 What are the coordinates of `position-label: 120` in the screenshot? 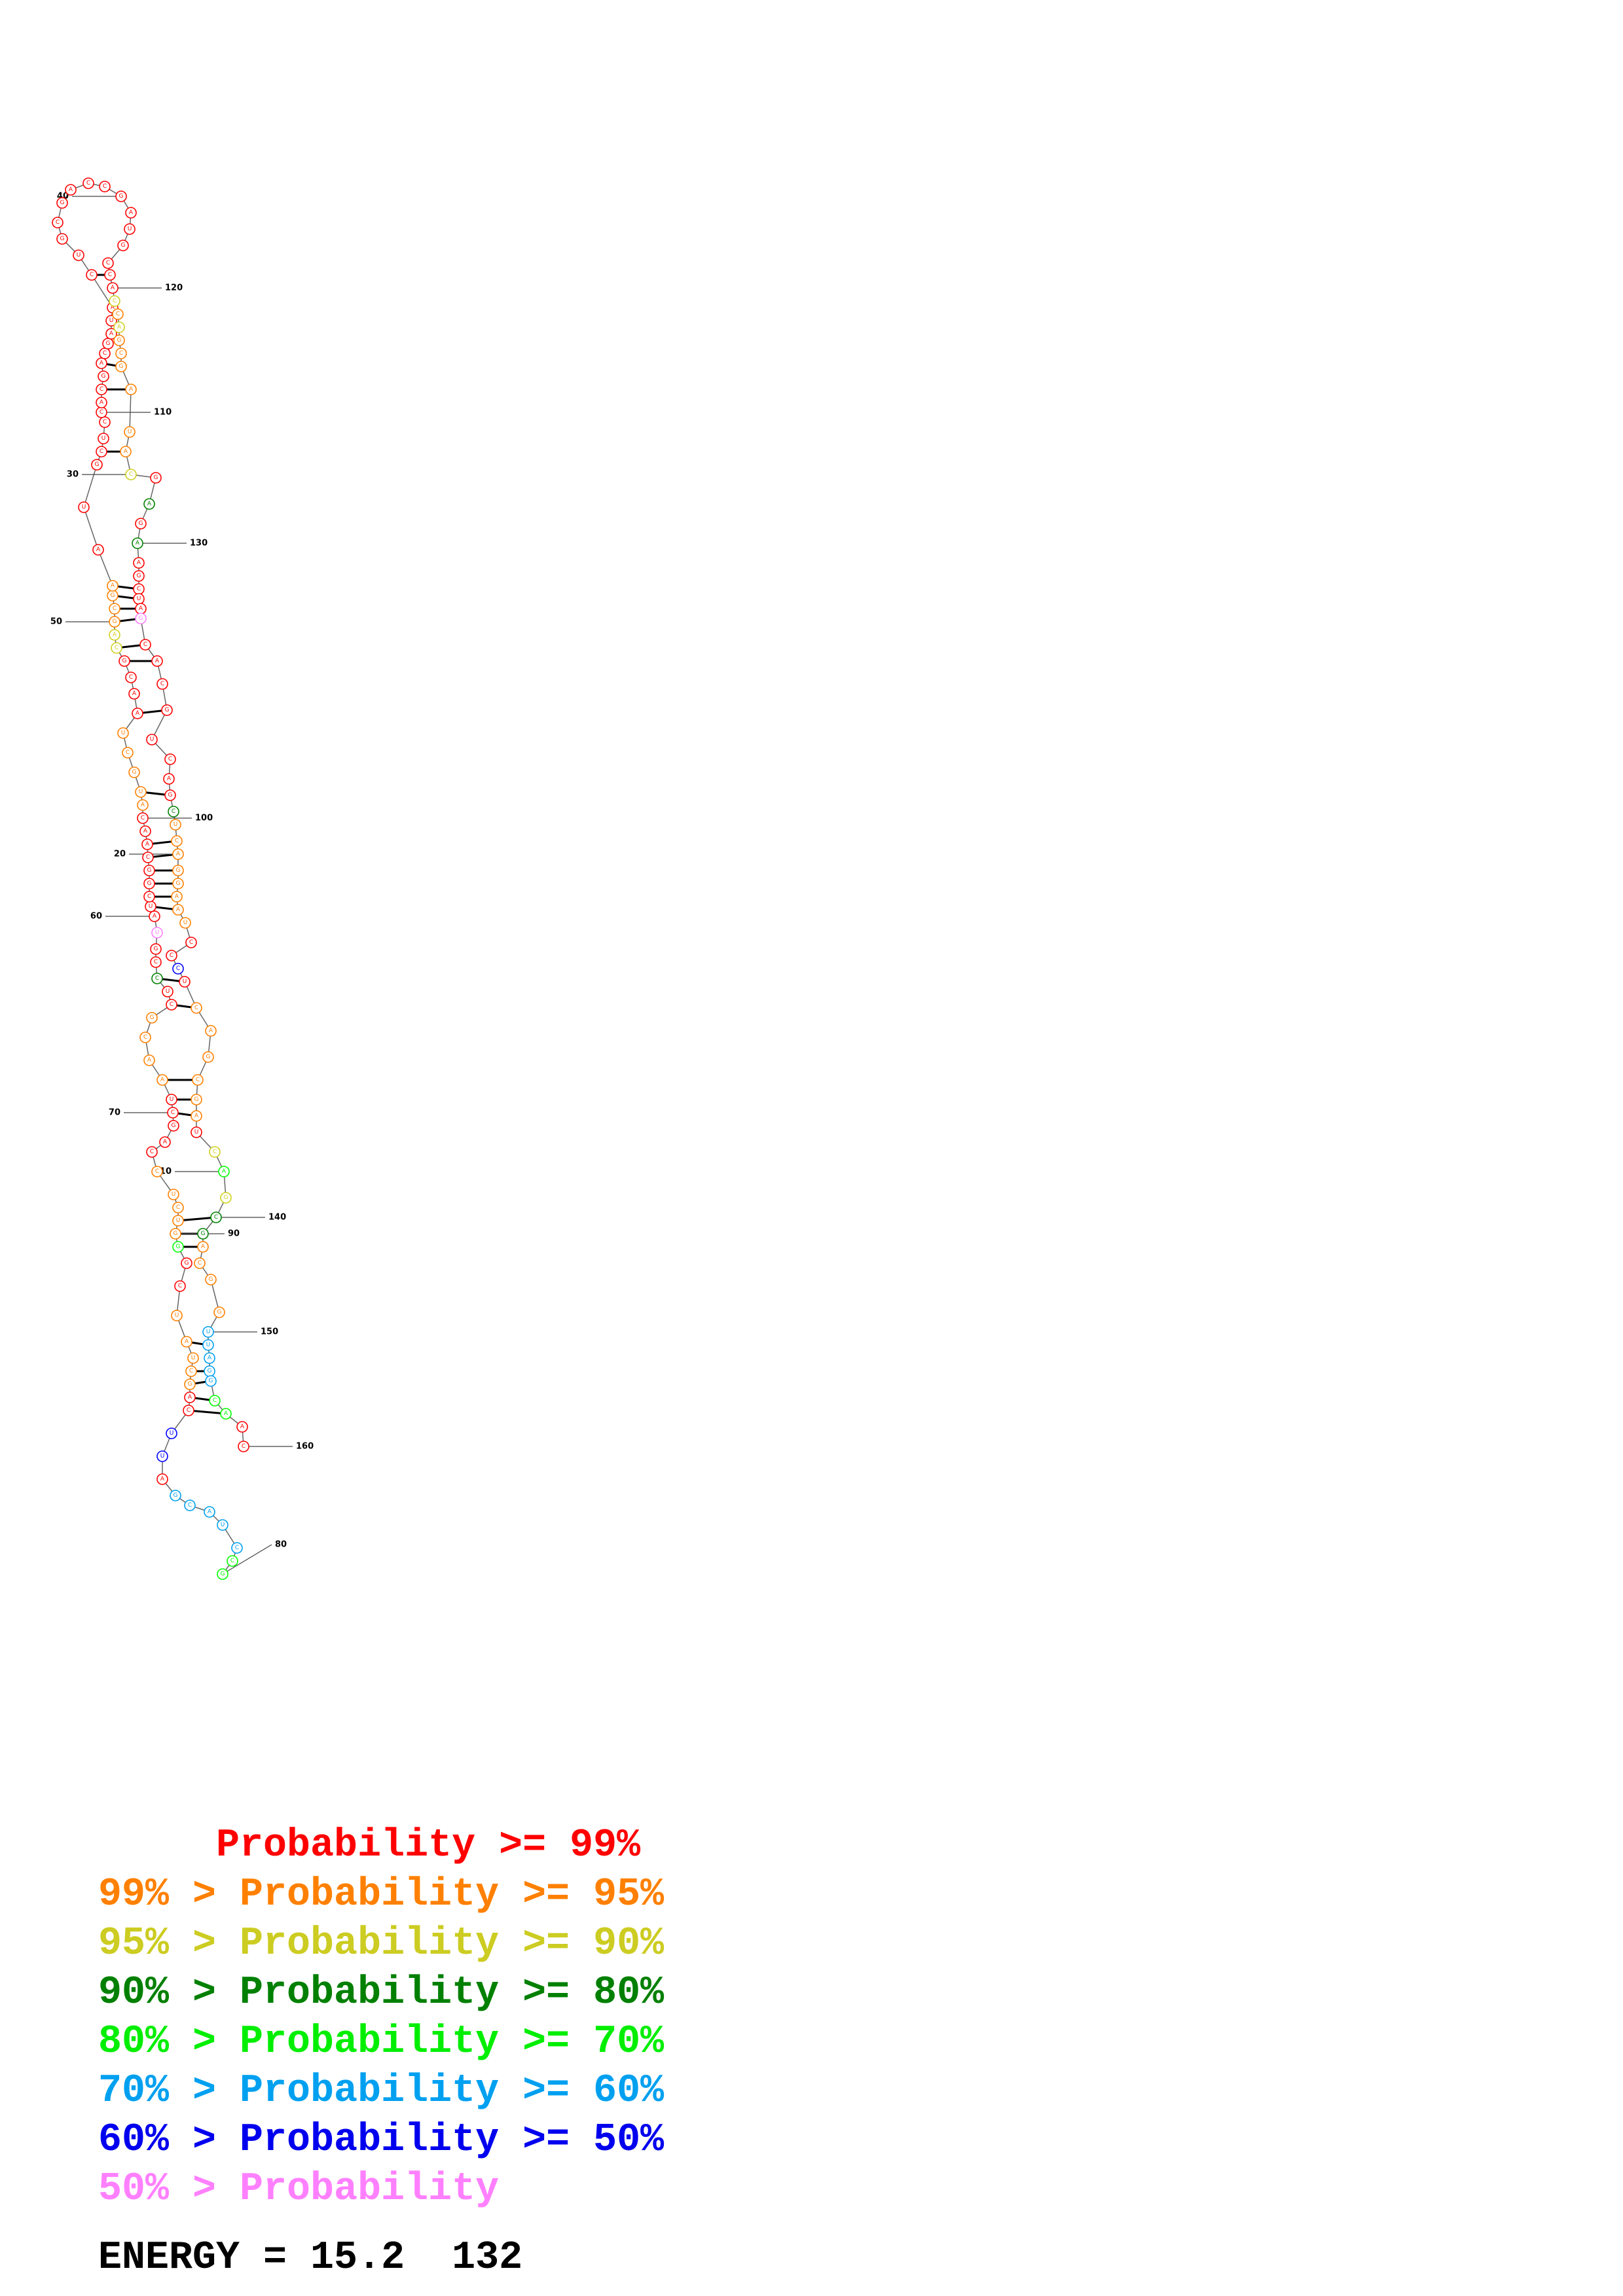 It's located at (174, 288).